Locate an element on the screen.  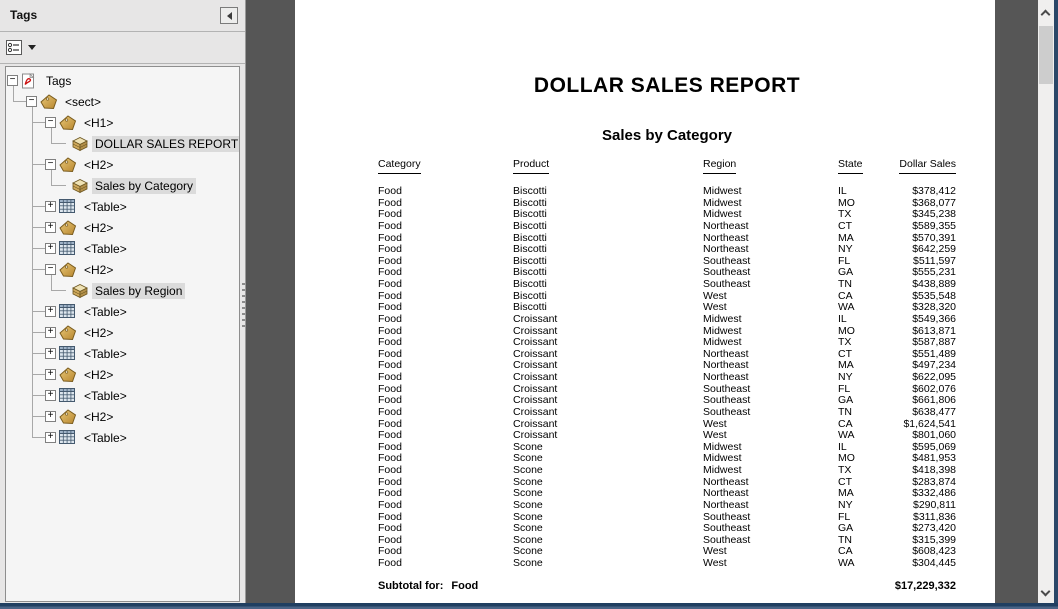
tree-node: DOLLAR SALES REPORT is located at coordinates (122, 143).